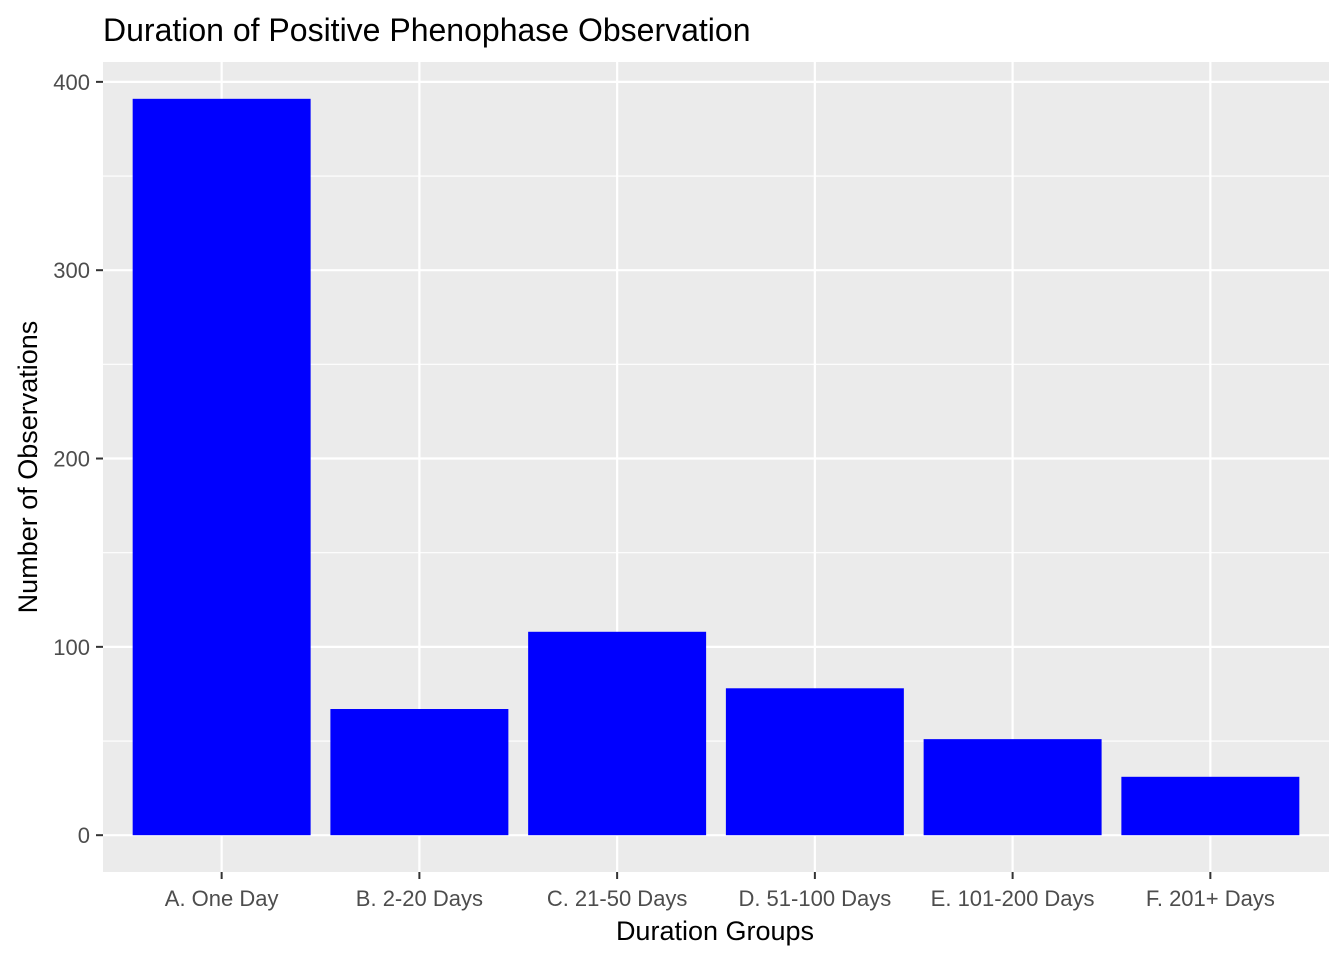 This screenshot has height=960, width=1344. What do you see at coordinates (71, 82) in the screenshot?
I see `y-tick-label: 400` at bounding box center [71, 82].